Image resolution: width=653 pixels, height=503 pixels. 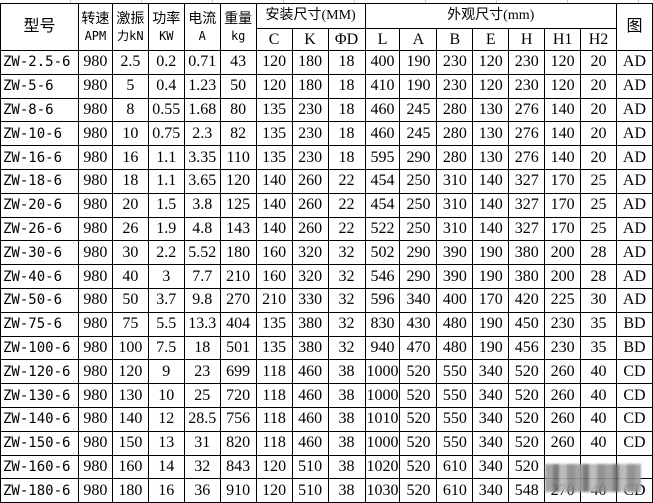 What do you see at coordinates (238, 467) in the screenshot?
I see `table-cell: 843` at bounding box center [238, 467].